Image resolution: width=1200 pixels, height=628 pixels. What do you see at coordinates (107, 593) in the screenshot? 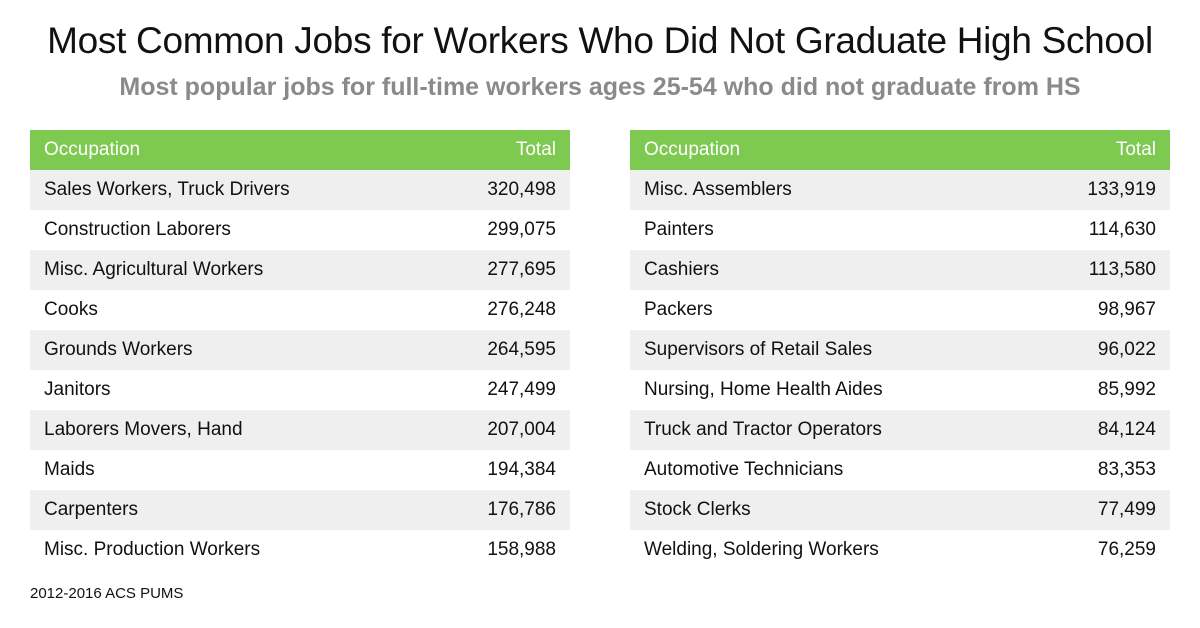
I see `source-note: 2012-2016 ACS PUMS` at bounding box center [107, 593].